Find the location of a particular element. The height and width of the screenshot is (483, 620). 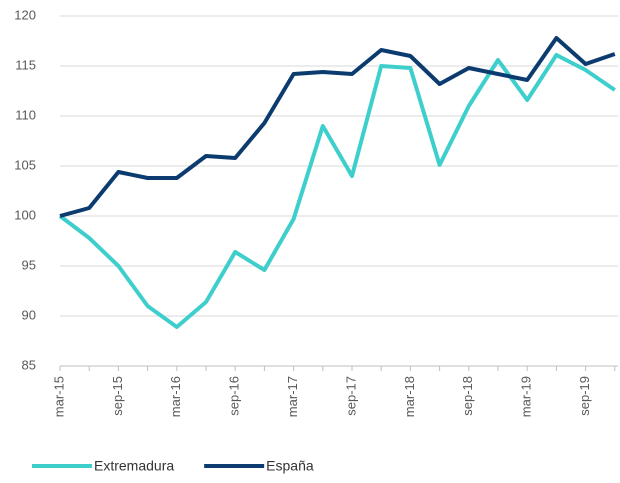

legend-label: Extremadura is located at coordinates (134, 466).